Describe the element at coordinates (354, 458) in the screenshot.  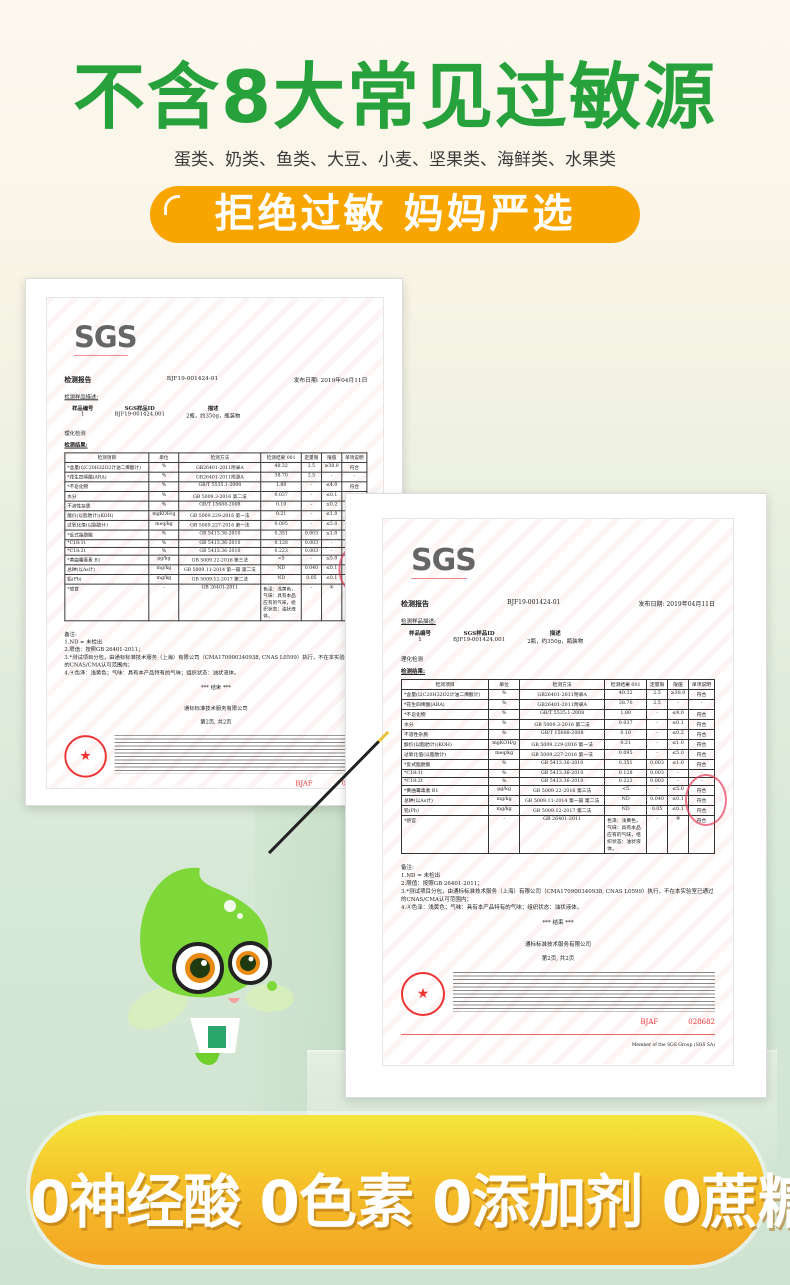
I see `column-header: 单项说明` at that location.